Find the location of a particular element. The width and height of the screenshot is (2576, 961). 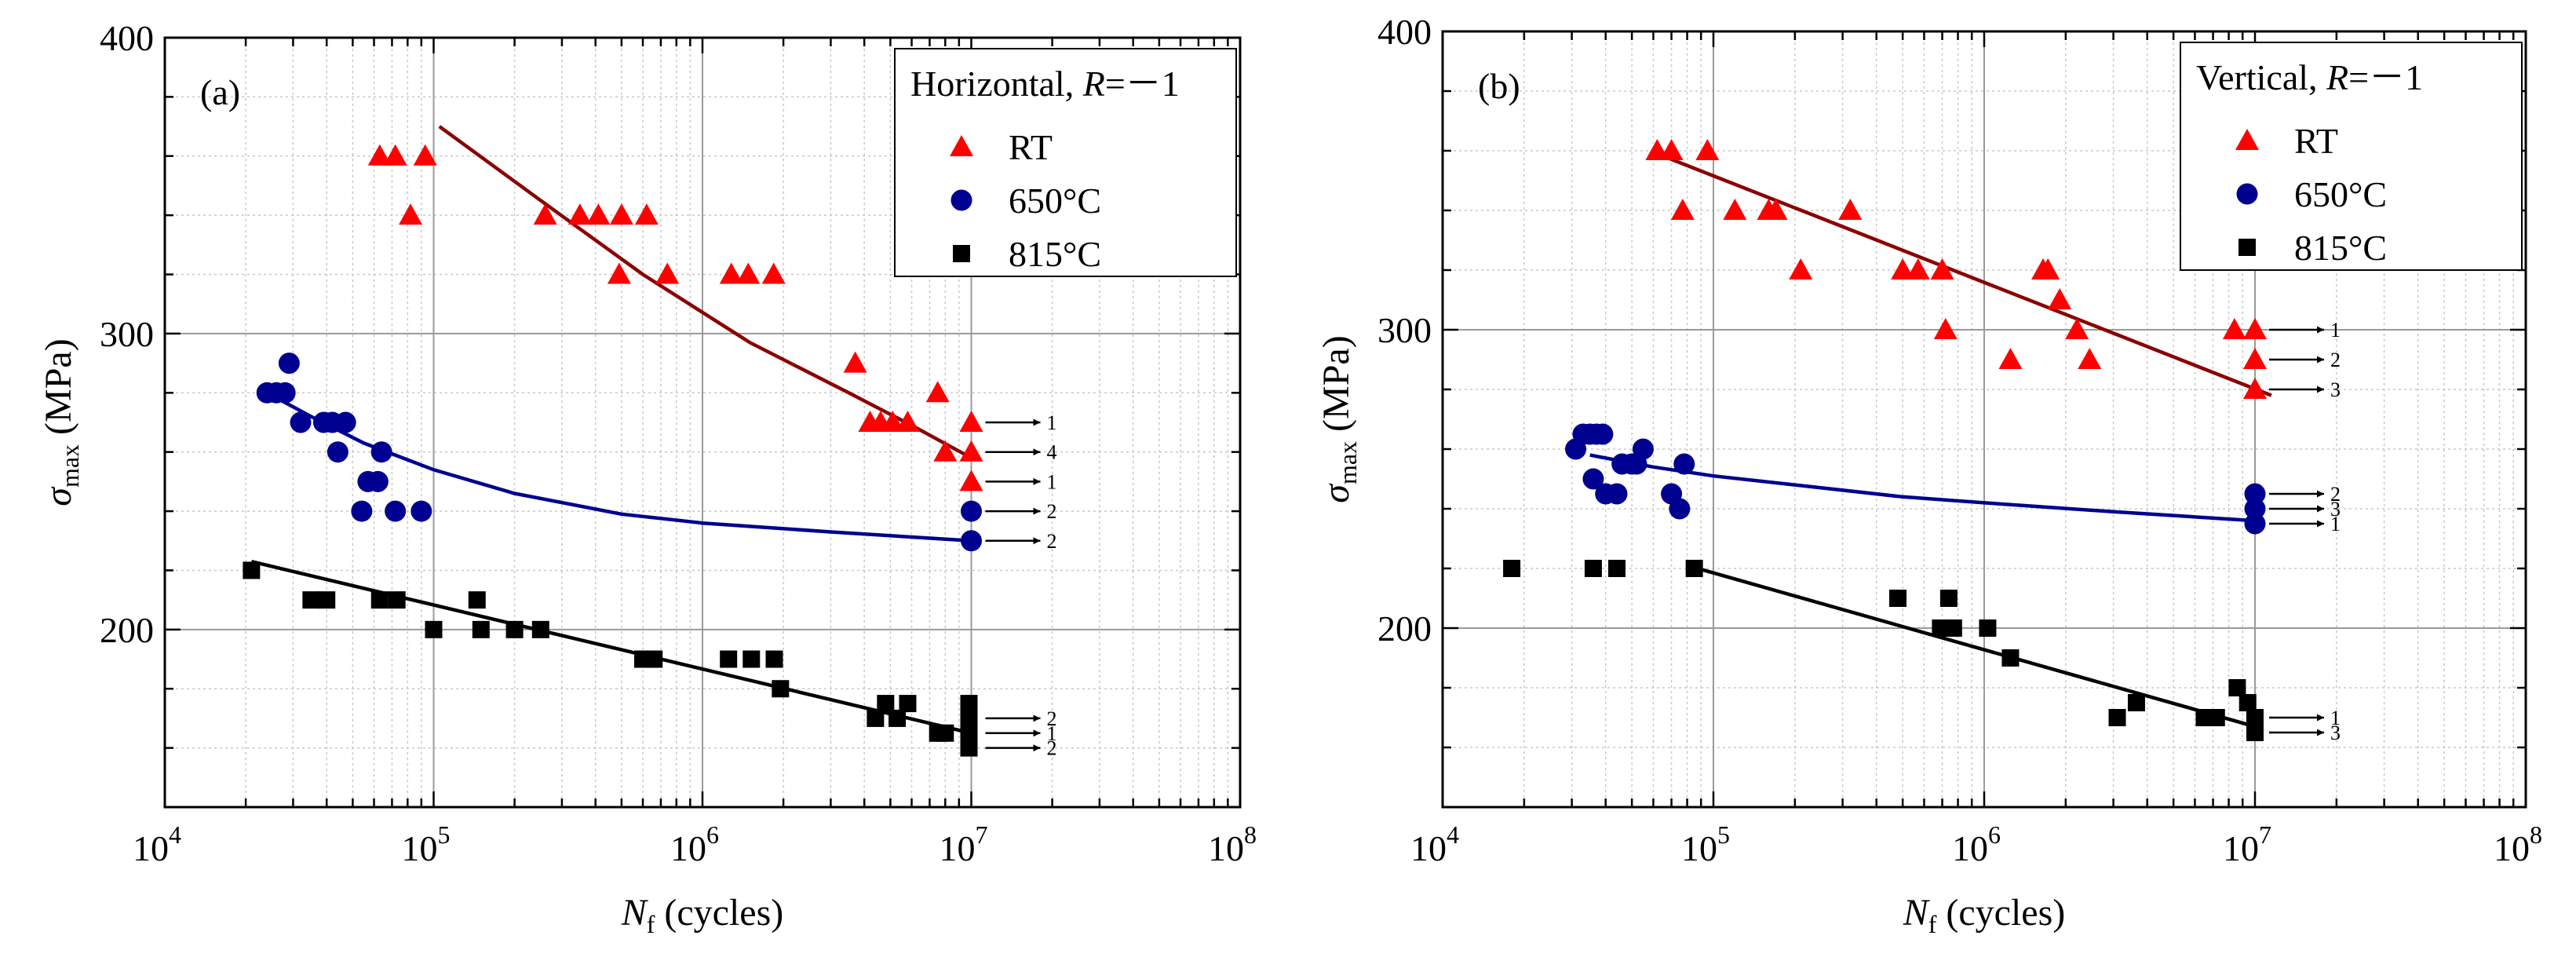

x-tick-label-exponent: 6 is located at coordinates (1994, 834).